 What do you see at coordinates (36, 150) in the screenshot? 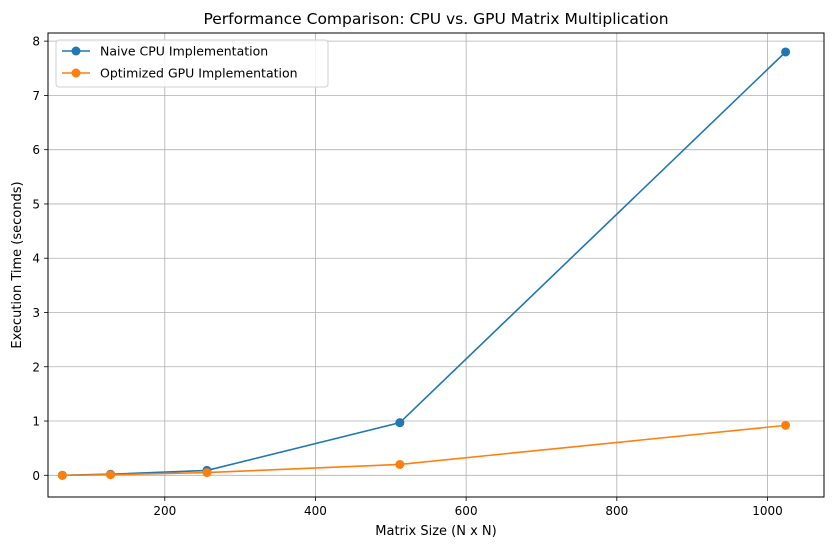
I see `y-tick-label: 6` at bounding box center [36, 150].